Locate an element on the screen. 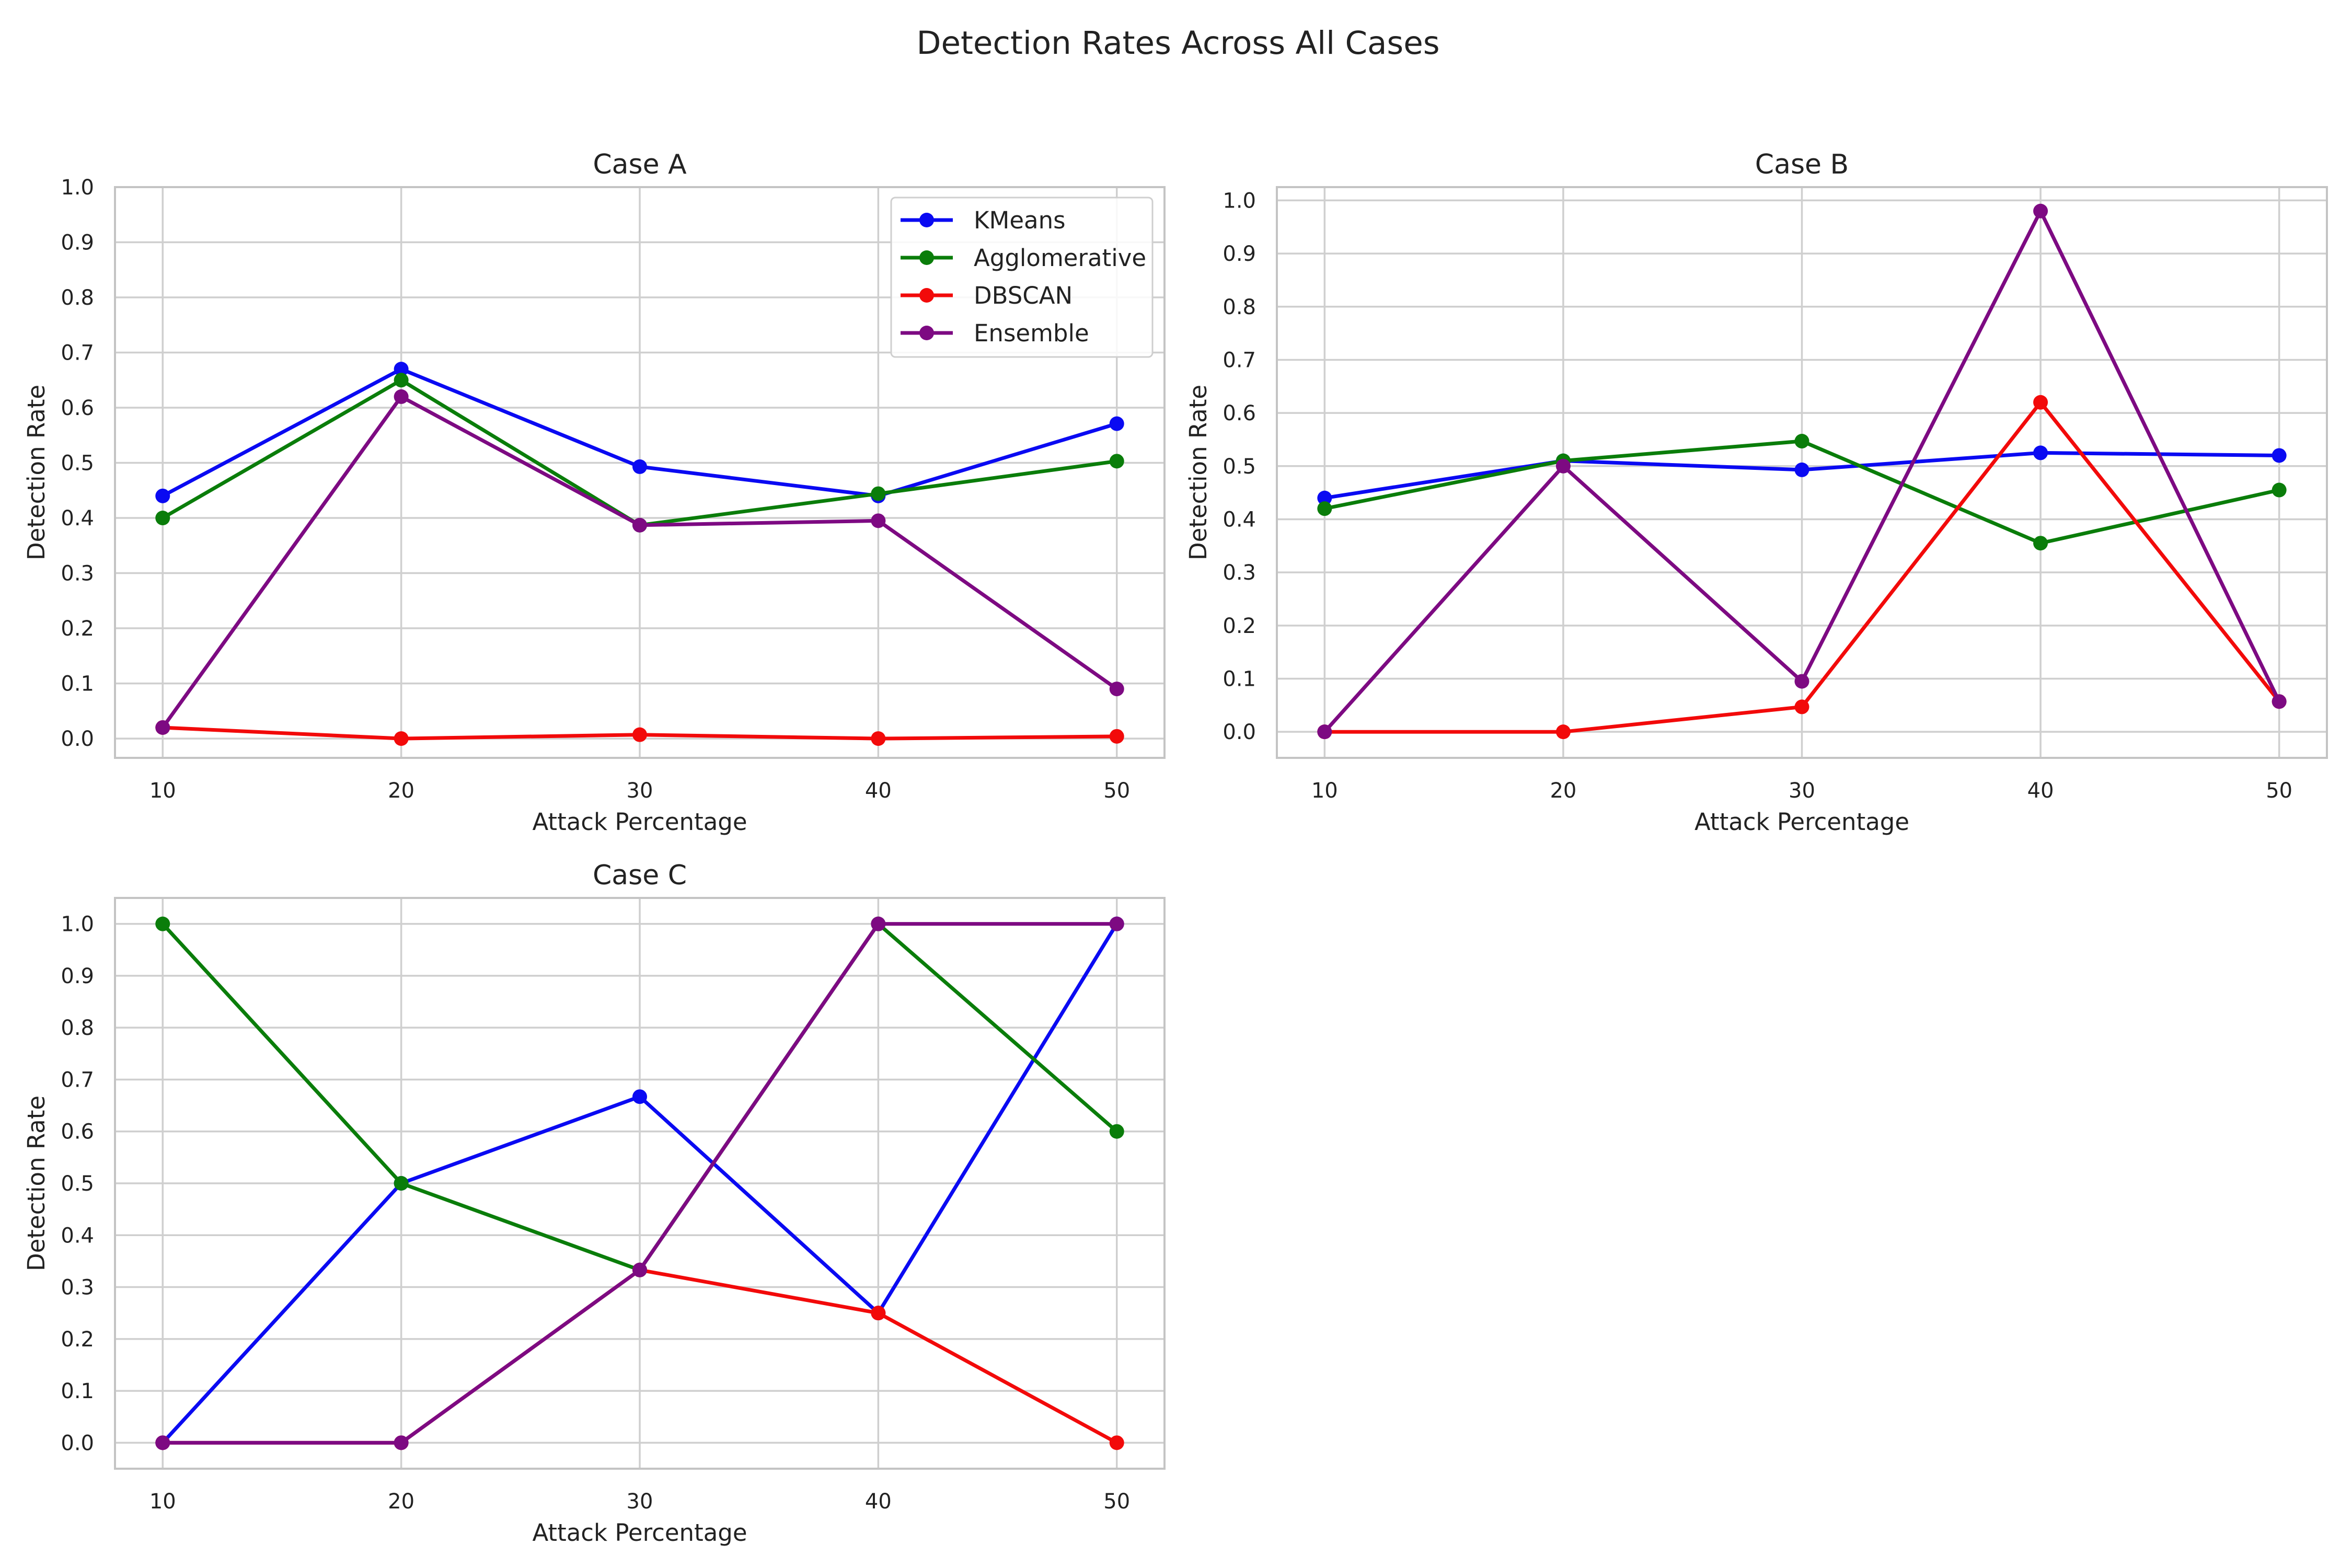  legend-label: KMeans is located at coordinates (1020, 220).